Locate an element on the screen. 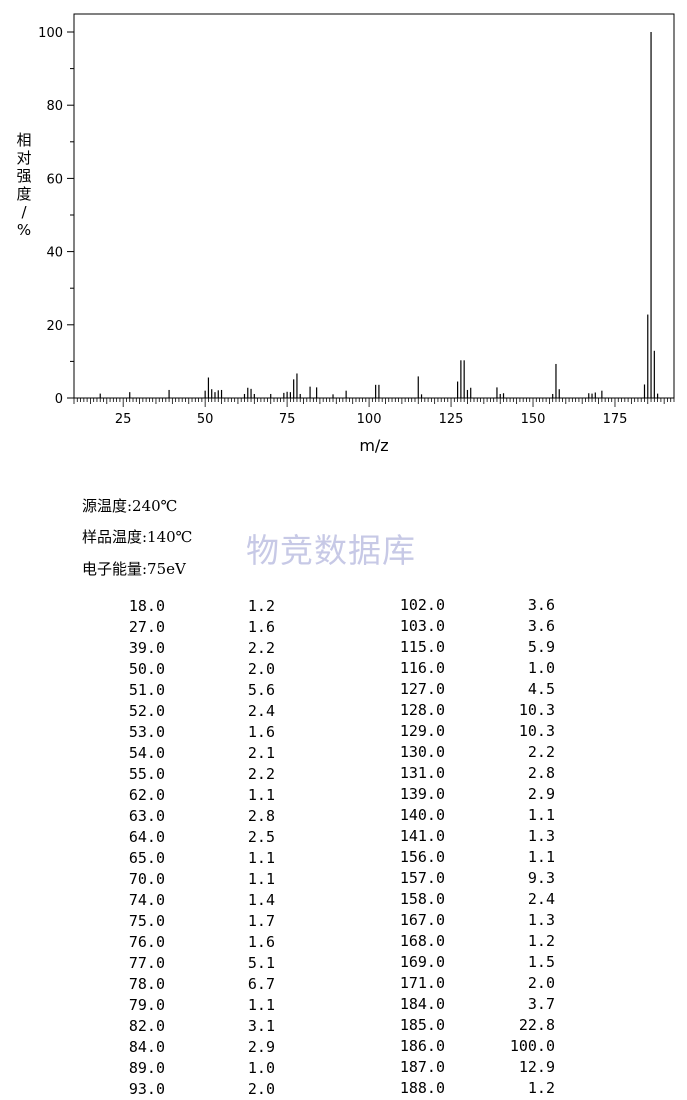  y-tick-label: 0 is located at coordinates (59, 399).